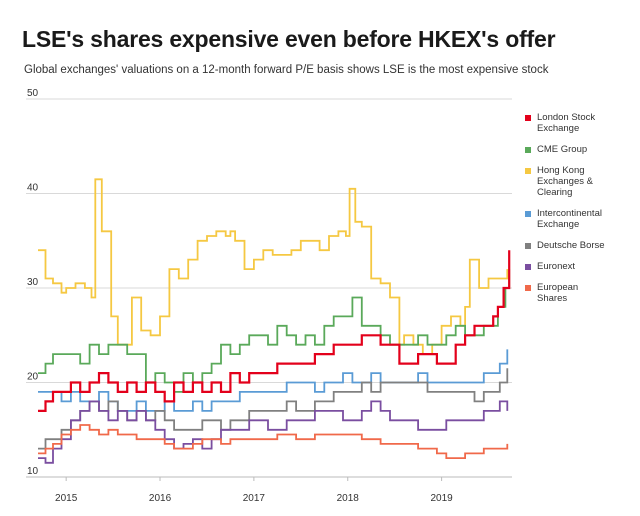 This screenshot has height=516, width=640. I want to click on y-tick-label: 10, so click(33, 471).